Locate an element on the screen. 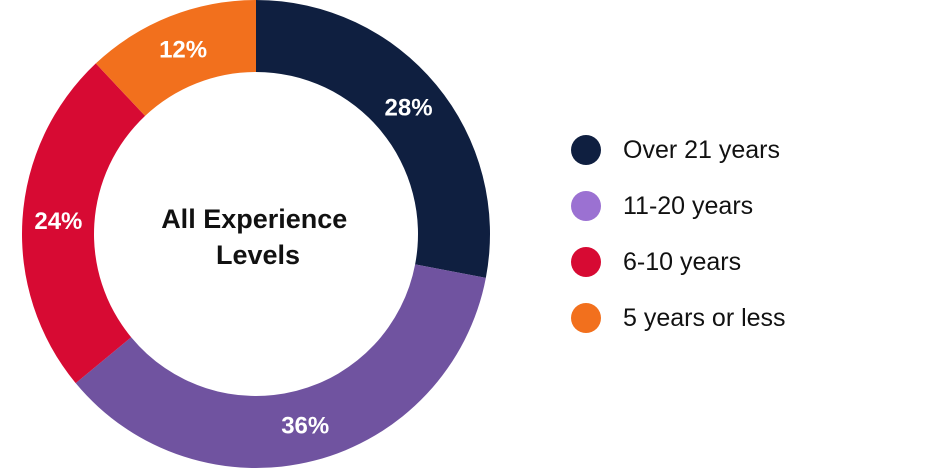  legend-item-6-10-years: 6-10 years is located at coordinates (678, 262).